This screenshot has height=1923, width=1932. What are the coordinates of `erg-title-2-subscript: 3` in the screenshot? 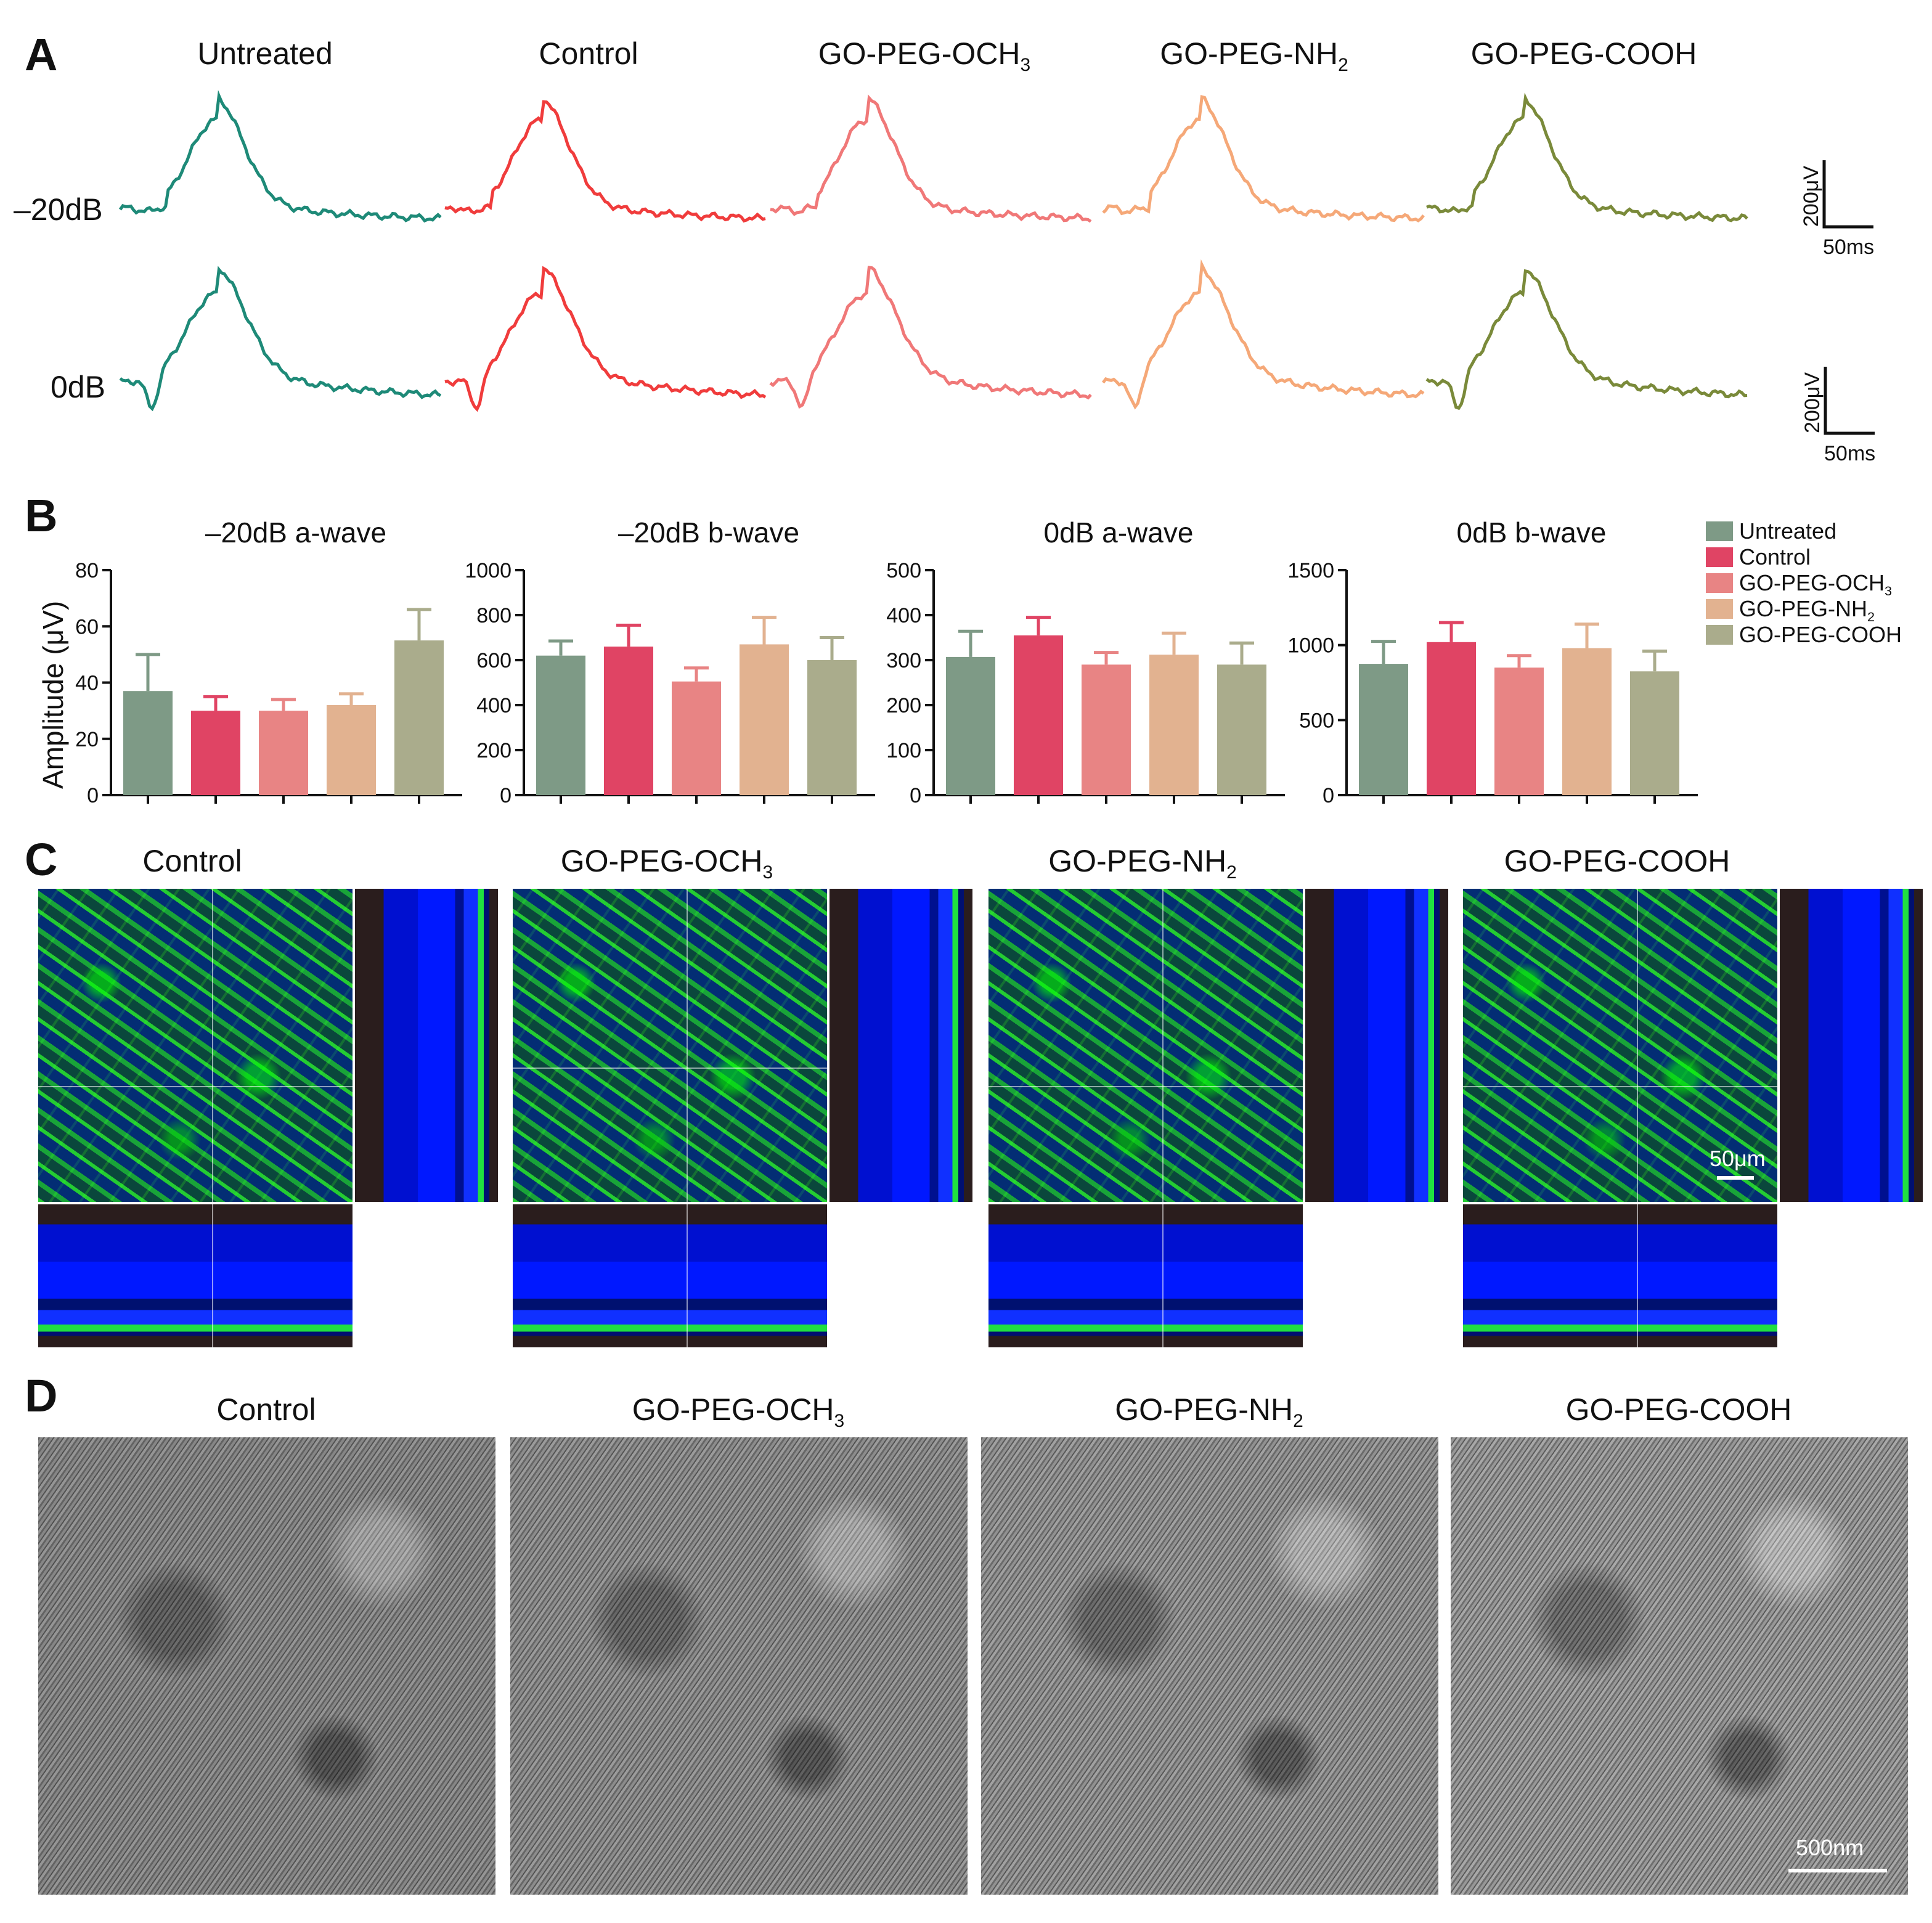 It's located at (1025, 65).